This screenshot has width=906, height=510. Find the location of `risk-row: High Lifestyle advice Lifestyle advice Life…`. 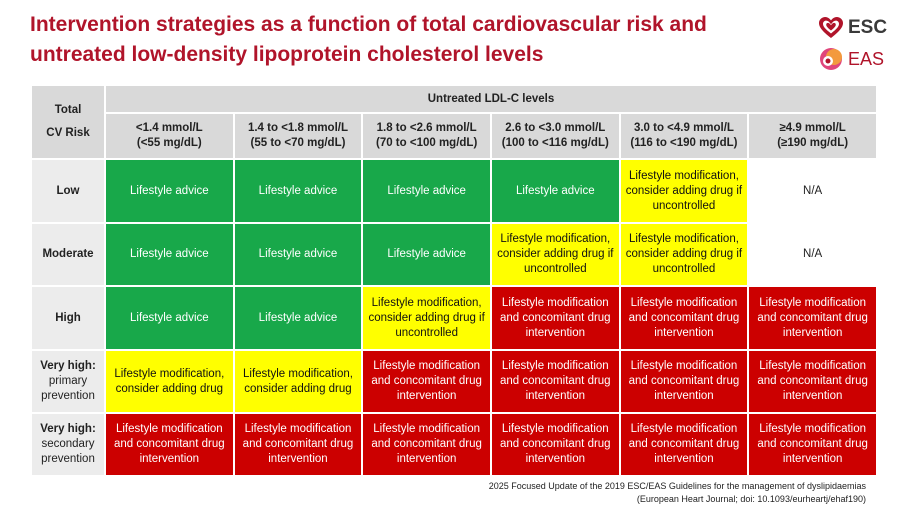

risk-row: High Lifestyle advice Lifestyle advice Life… is located at coordinates (454, 318).